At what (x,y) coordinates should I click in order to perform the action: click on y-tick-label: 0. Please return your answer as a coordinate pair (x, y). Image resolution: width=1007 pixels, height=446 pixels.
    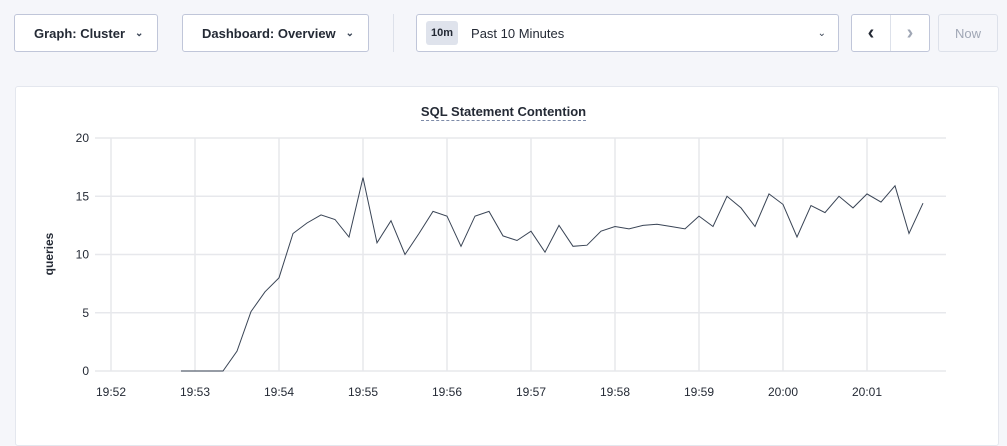
    Looking at the image, I should click on (85, 371).